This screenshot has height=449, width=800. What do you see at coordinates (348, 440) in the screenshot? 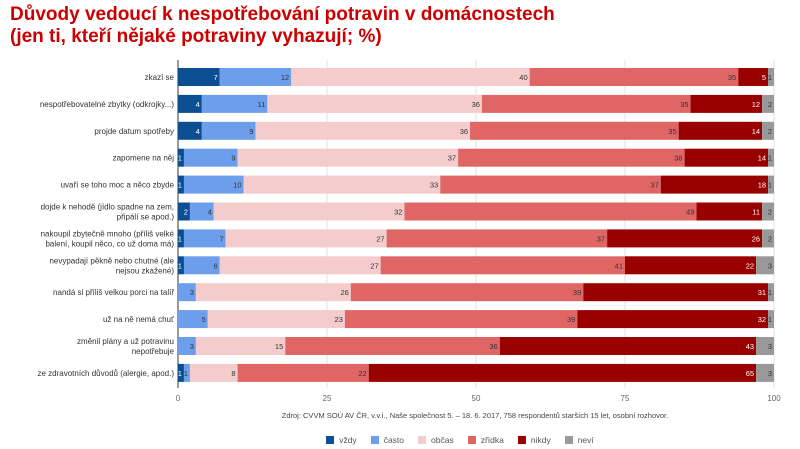
I see `legend-label: vždy` at bounding box center [348, 440].